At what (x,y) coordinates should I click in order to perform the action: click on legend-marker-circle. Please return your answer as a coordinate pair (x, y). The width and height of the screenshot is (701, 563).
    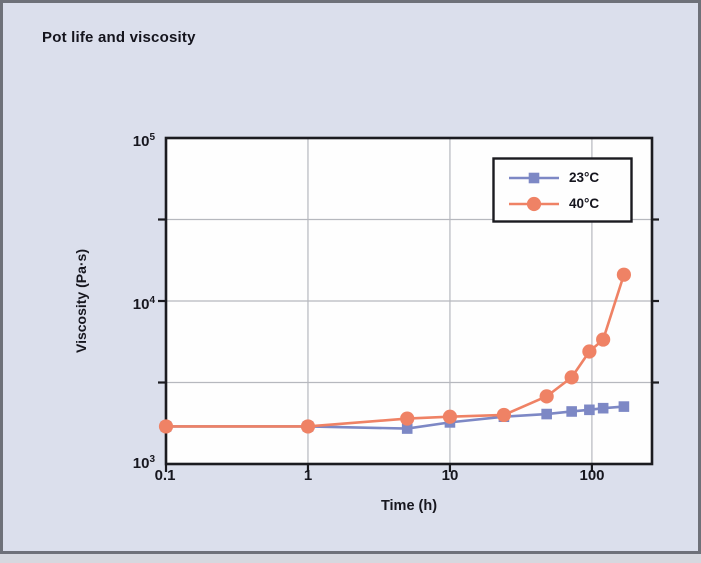
    Looking at the image, I should click on (534, 204).